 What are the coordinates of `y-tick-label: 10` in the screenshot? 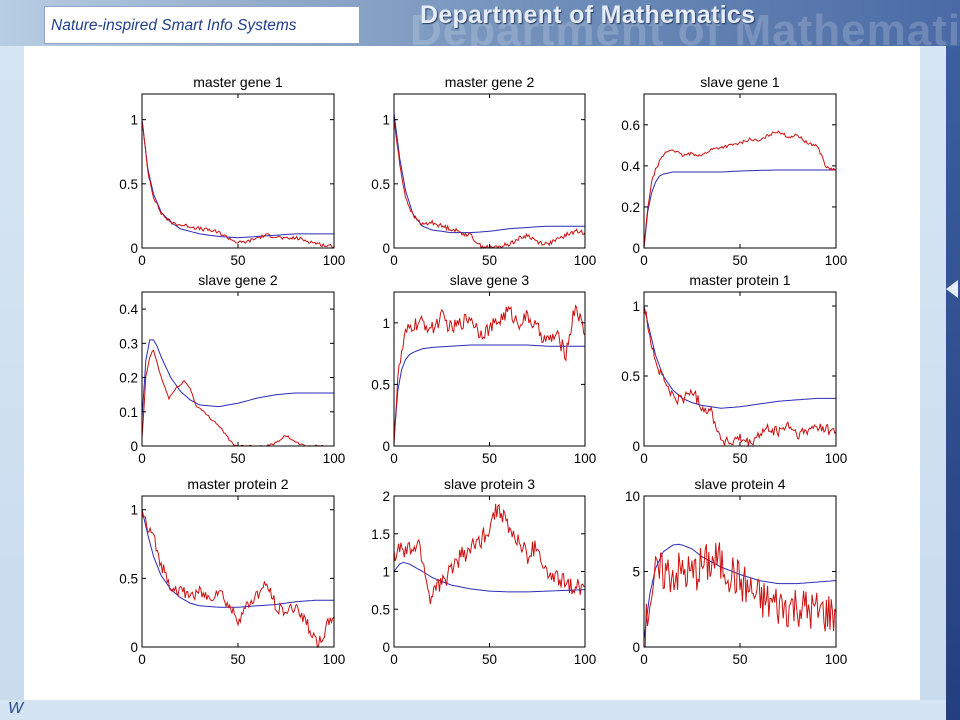 It's located at (632, 496).